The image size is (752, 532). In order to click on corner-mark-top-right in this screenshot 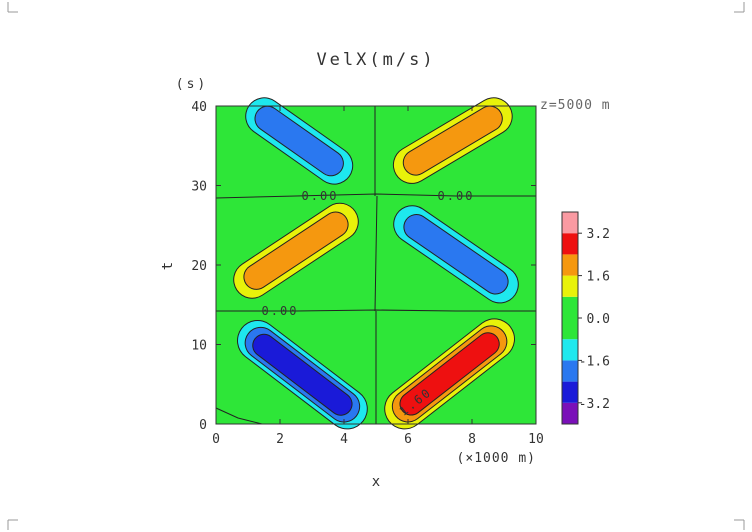, I will do `click(739, 7)`.